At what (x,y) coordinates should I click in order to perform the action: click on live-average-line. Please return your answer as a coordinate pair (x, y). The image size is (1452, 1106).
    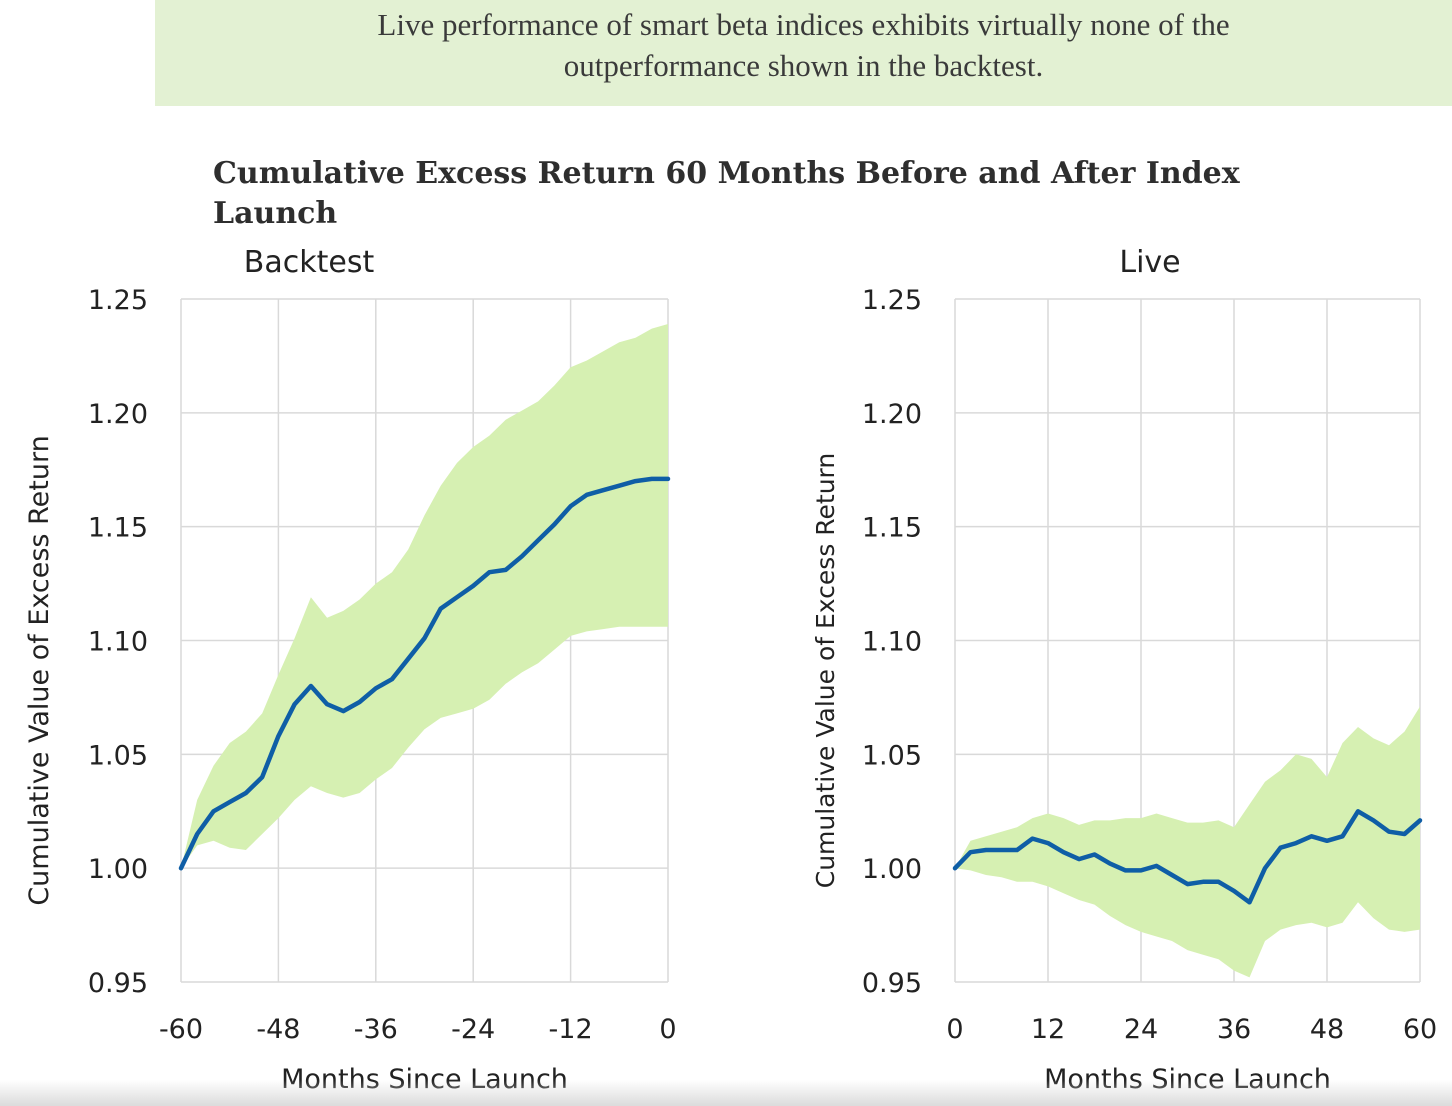
    Looking at the image, I should click on (1187, 857).